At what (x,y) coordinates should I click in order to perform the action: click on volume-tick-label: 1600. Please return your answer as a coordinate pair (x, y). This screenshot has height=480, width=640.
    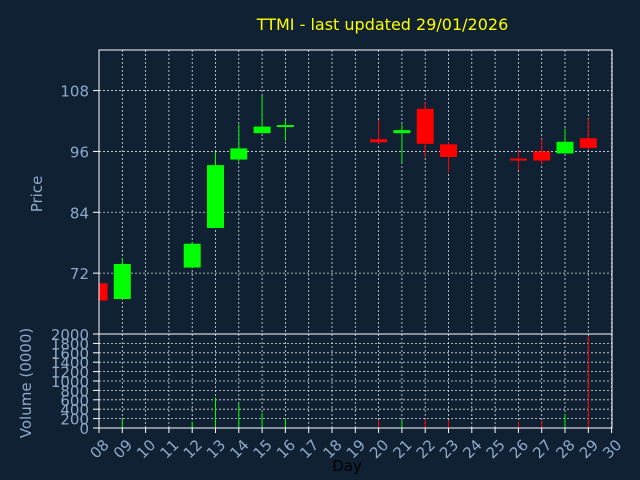
    Looking at the image, I should click on (70, 354).